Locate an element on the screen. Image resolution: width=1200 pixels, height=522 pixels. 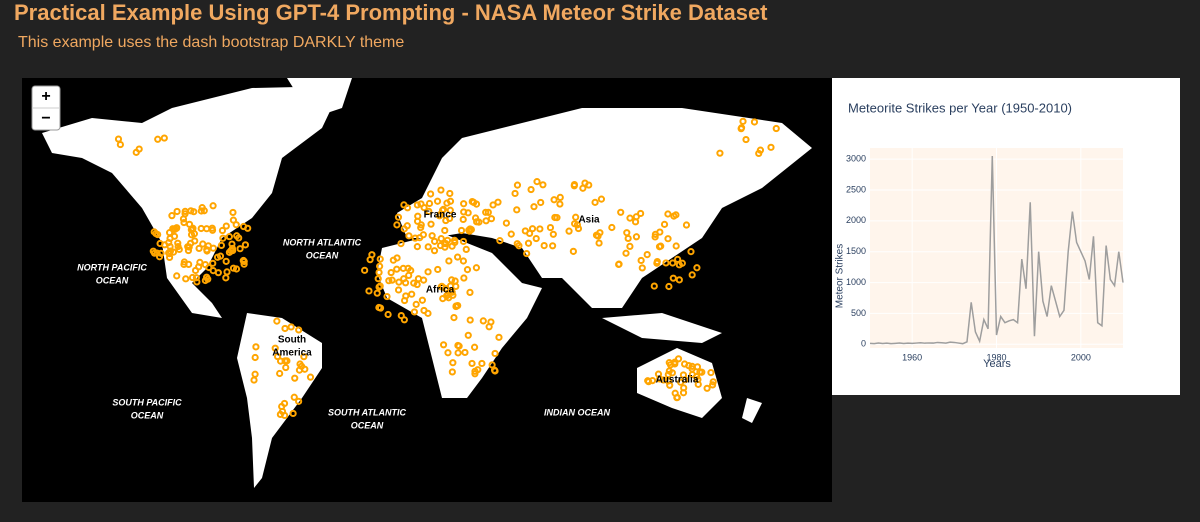
zoom-out: − is located at coordinates (45, 118).